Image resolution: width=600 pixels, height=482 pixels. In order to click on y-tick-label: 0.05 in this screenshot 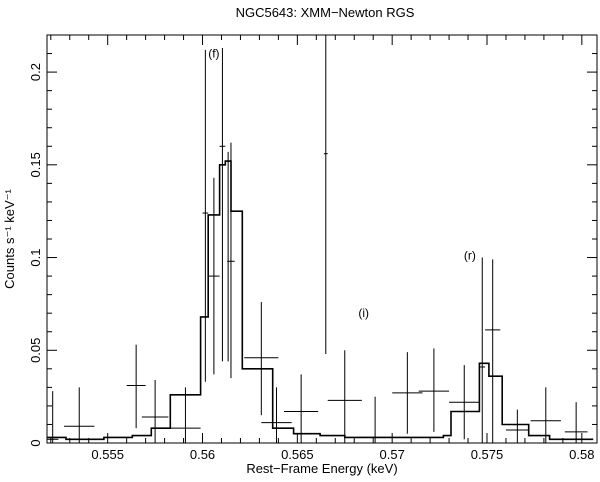, I will do `click(35, 350)`.